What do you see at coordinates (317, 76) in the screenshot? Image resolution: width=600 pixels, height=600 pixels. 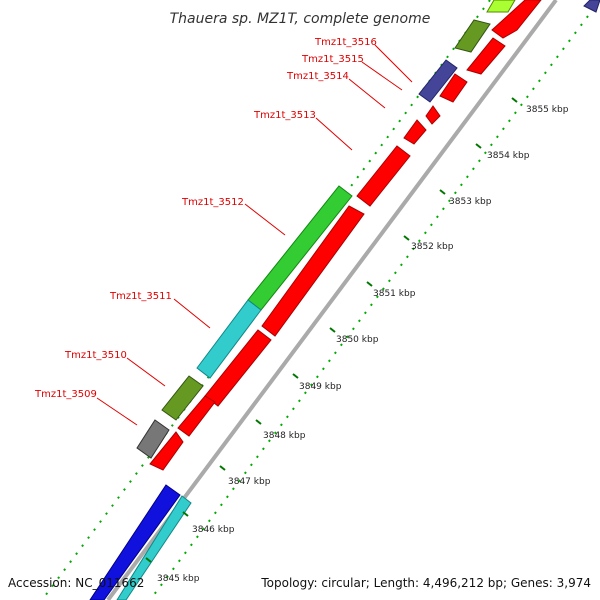 I see `gene-label-3514: Tmz1t_3514` at bounding box center [317, 76].